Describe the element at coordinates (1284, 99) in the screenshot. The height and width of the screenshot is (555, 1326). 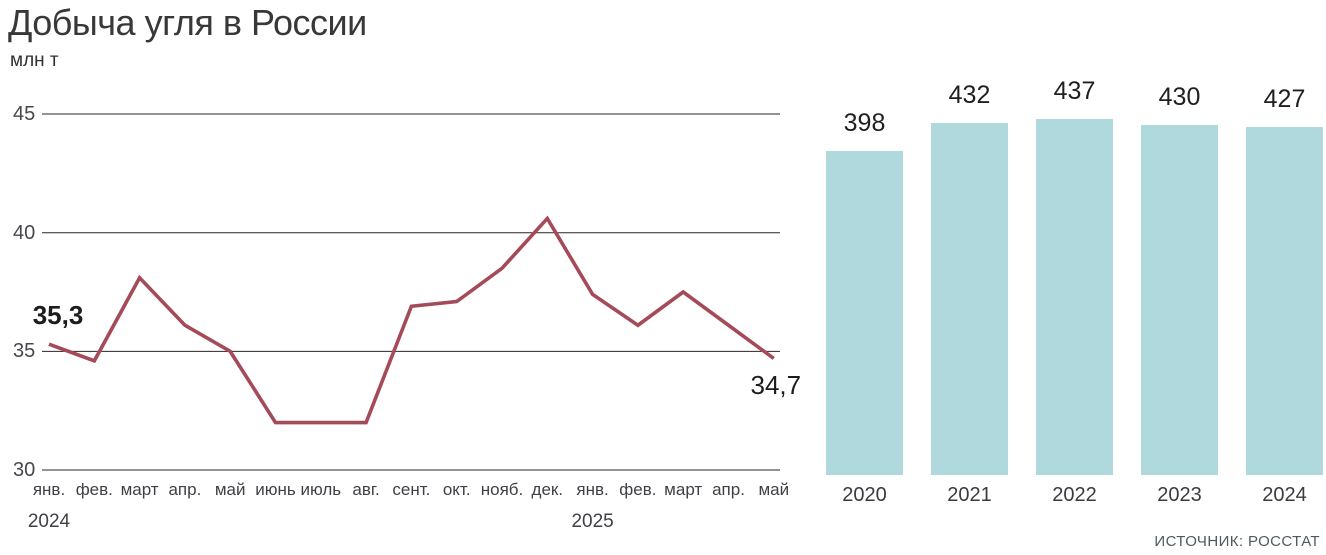
I see `bar-value-label: 427` at that location.